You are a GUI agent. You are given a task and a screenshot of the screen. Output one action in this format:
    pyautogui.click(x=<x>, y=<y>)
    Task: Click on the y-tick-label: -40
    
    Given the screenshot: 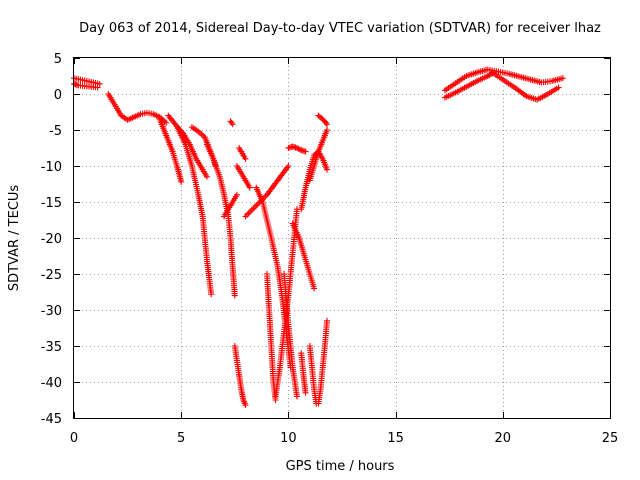 What is the action you would take?
    pyautogui.click(x=51, y=383)
    